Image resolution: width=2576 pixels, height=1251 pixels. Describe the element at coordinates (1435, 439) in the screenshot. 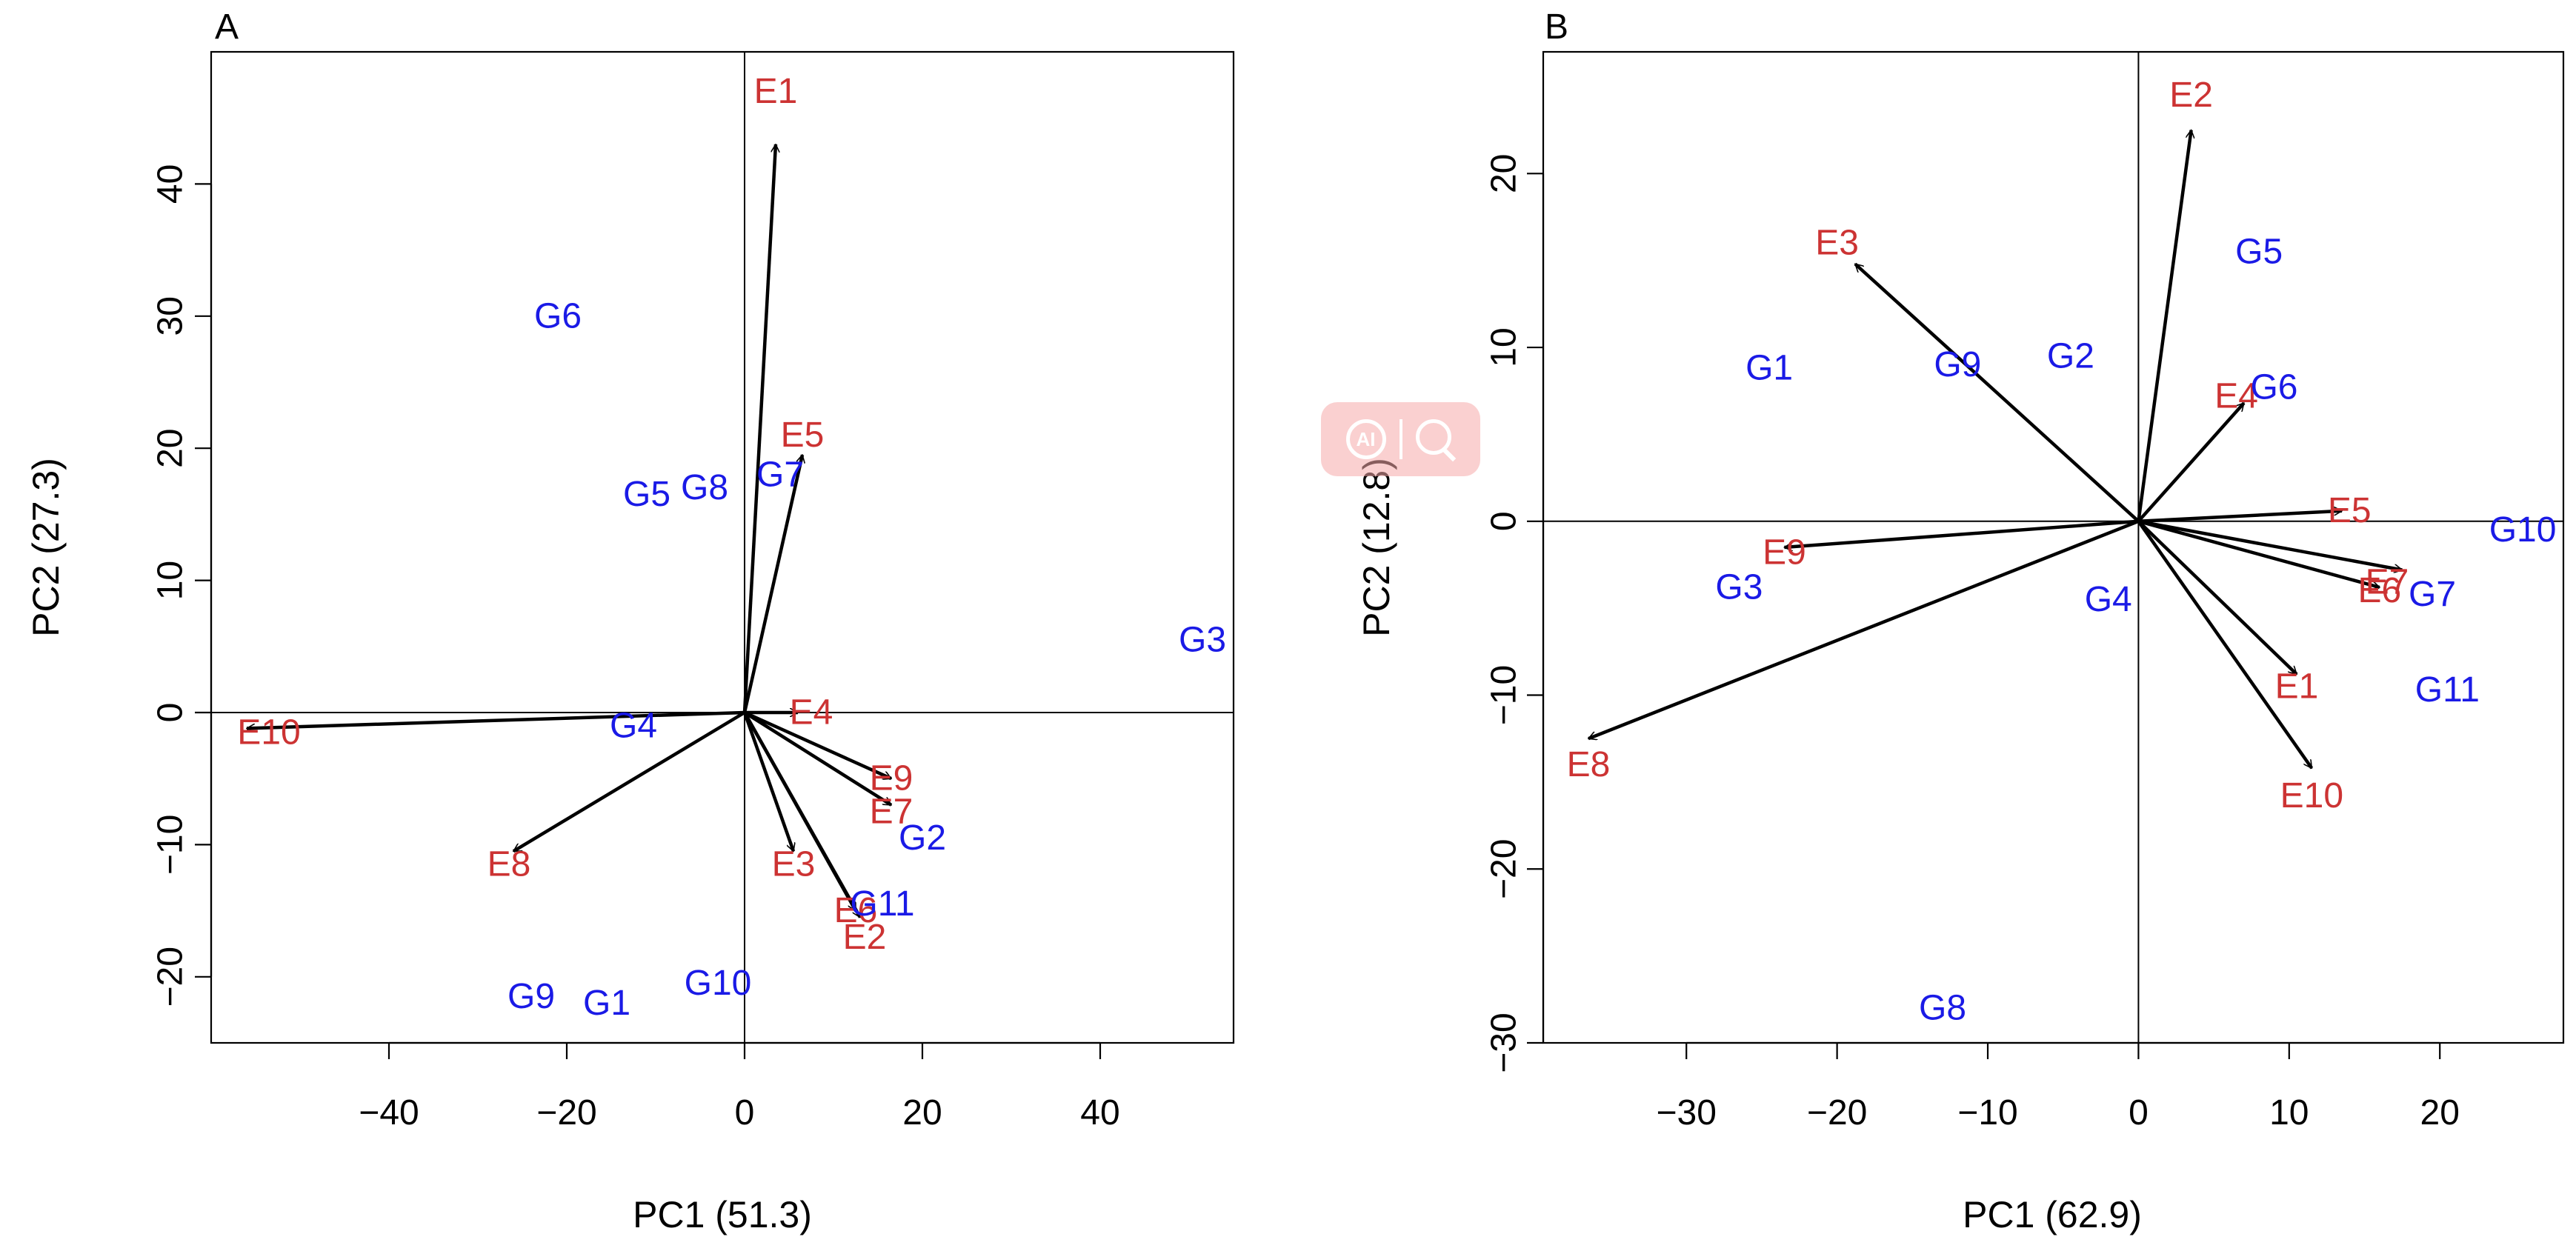

I see `search-icon` at that location.